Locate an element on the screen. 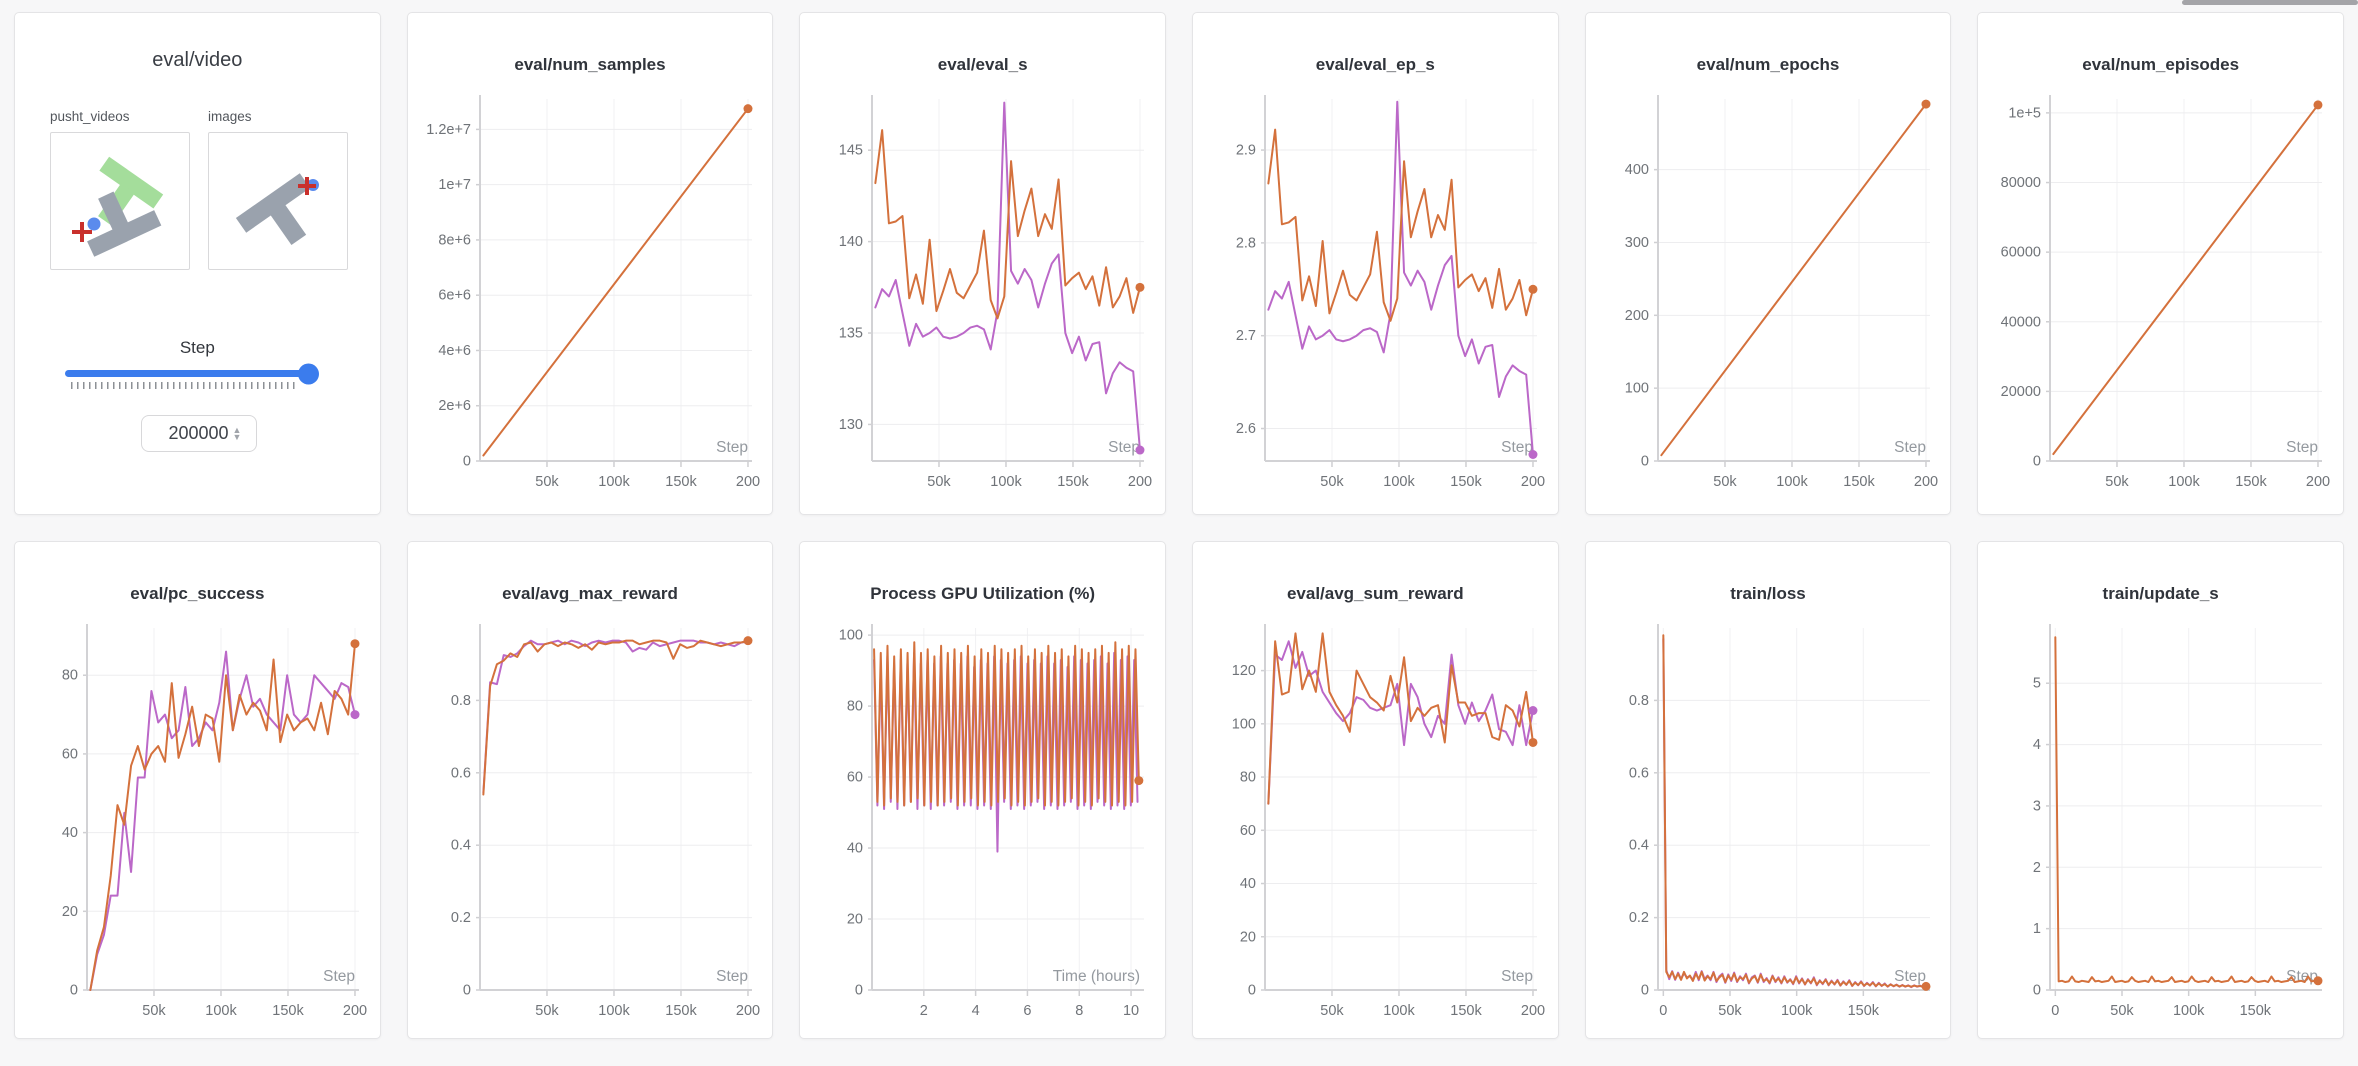 This screenshot has height=1066, width=2358. step-input-box: ▲ ▼ is located at coordinates (199, 433).